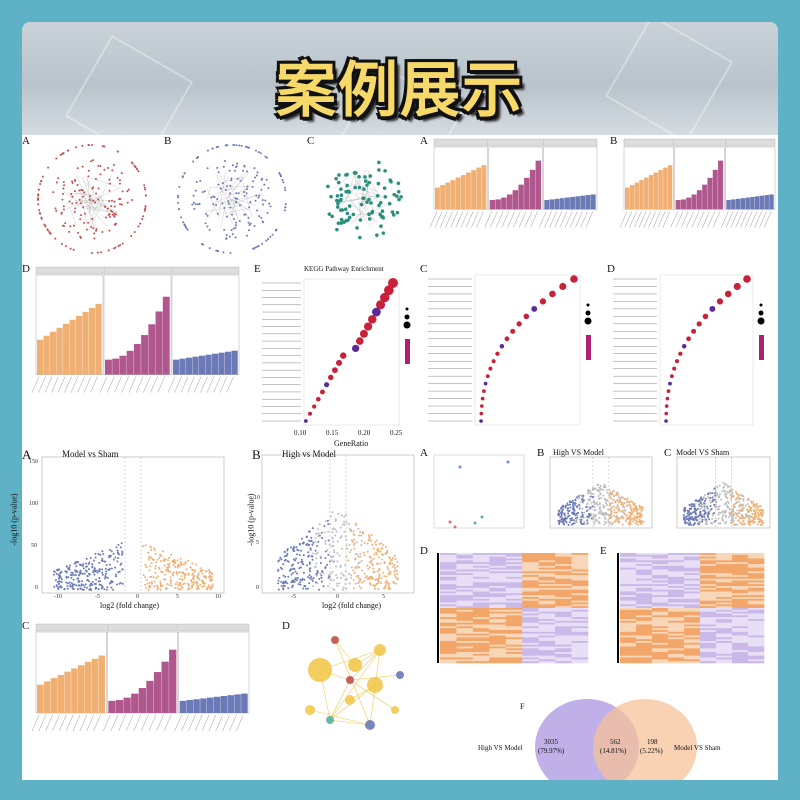 The height and width of the screenshot is (800, 800). What do you see at coordinates (588, 313) in the screenshot?
I see `size-legend-dot` at bounding box center [588, 313].